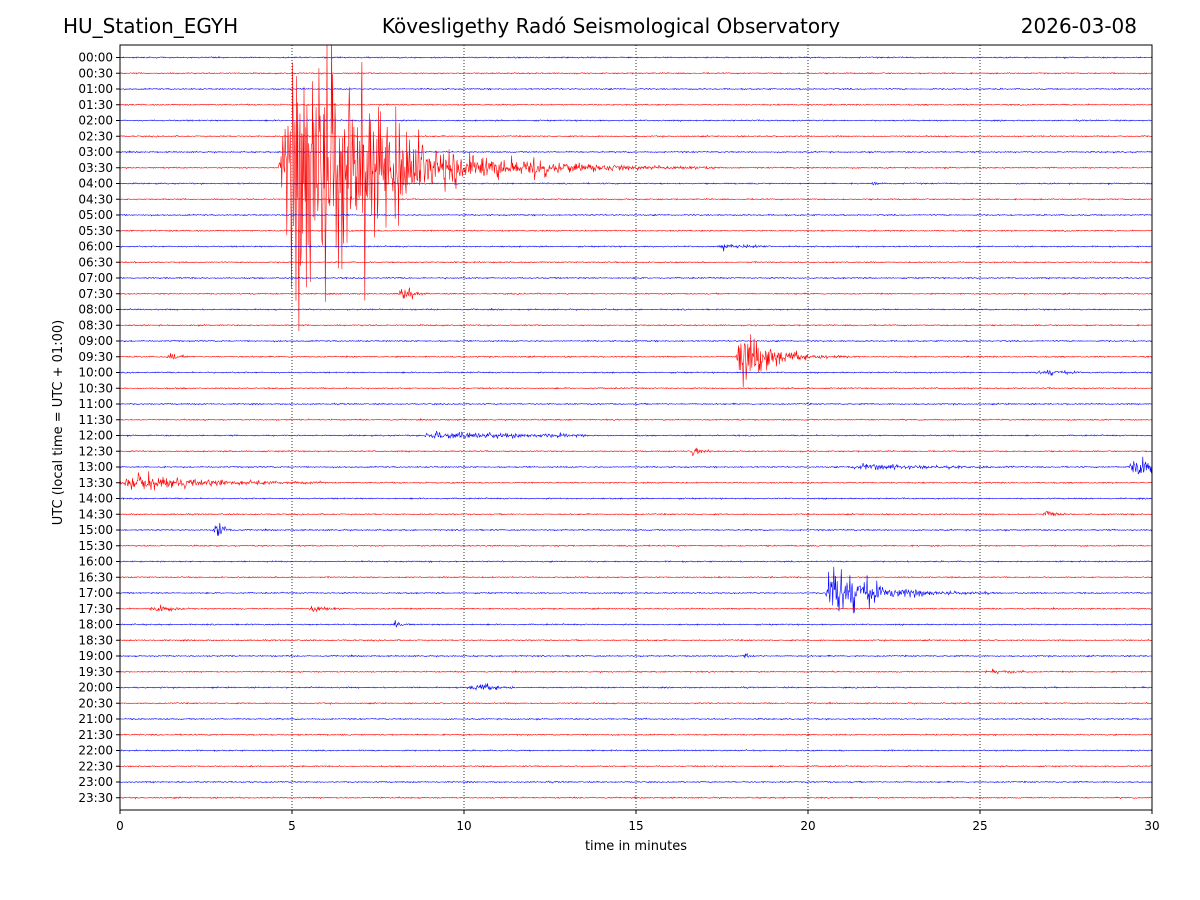 Image resolution: width=1200 pixels, height=900 pixels. I want to click on y-tick-label: 17:00, so click(95, 593).